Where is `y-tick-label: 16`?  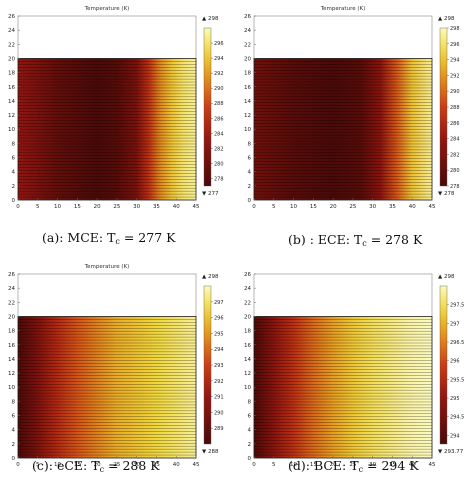
y-tick-label: 16 is located at coordinates (247, 88).